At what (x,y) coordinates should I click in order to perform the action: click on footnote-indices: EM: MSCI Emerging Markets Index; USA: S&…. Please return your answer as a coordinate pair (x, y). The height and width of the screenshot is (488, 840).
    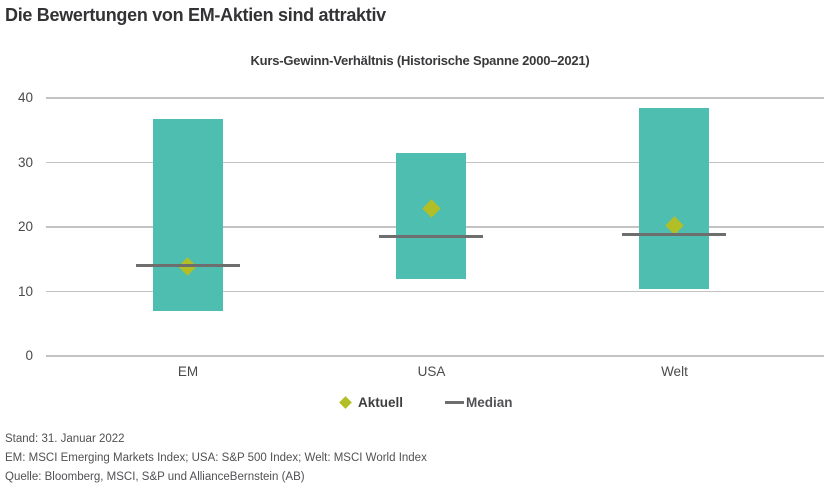
    Looking at the image, I should click on (216, 458).